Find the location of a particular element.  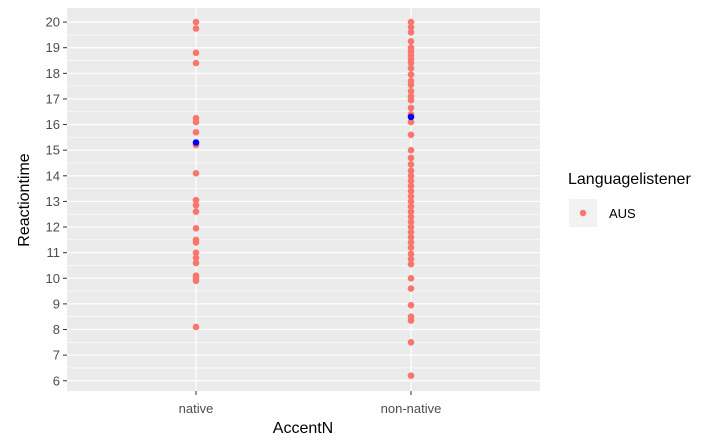

y-tick-label: 19 is located at coordinates (53, 47).